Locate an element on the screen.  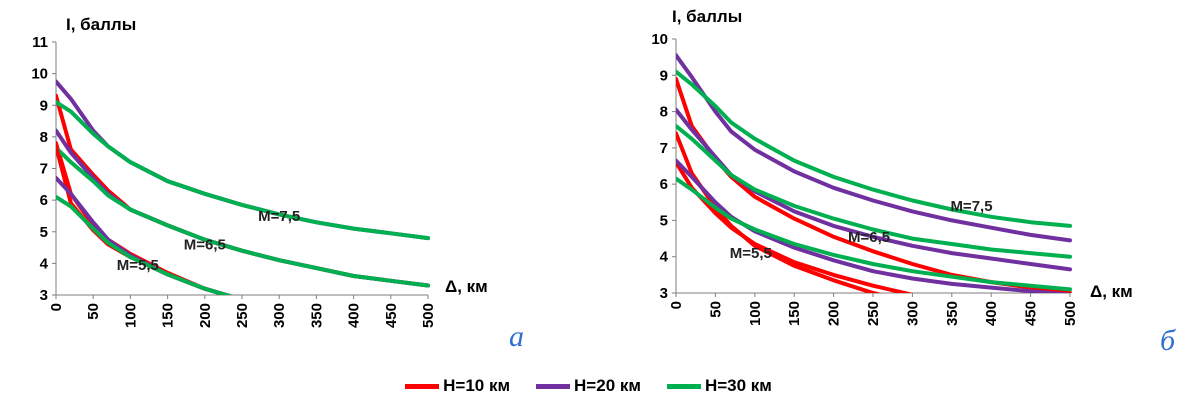
panel-letter: а is located at coordinates (516, 336).